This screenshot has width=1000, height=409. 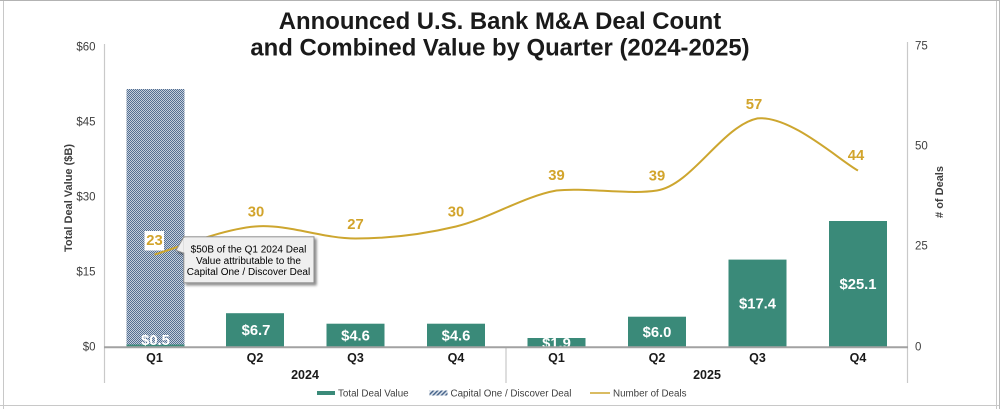 I want to click on svg-text: $30, so click(x=85, y=198).